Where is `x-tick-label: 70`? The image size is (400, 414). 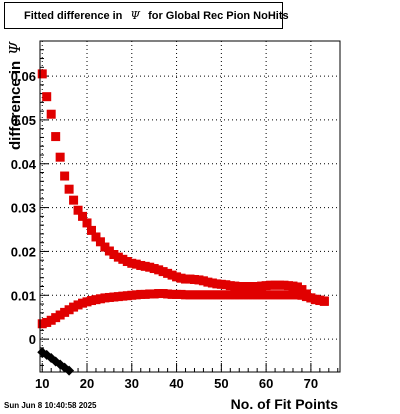
x-tick-label: 70 is located at coordinates (311, 383).